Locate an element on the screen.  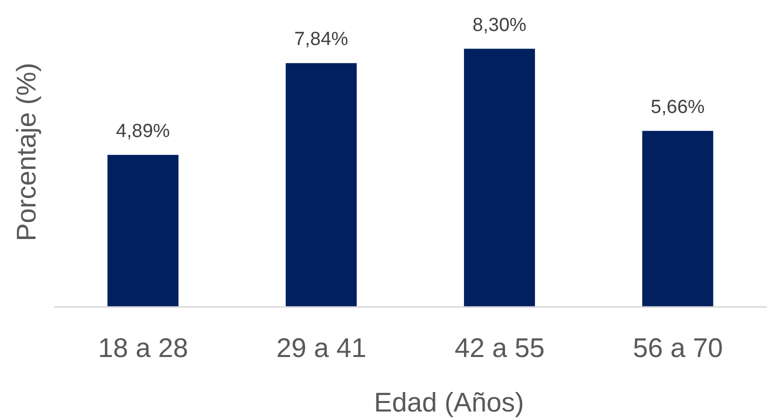
y-axis-title: Porcentaje (%) is located at coordinates (26, 152).